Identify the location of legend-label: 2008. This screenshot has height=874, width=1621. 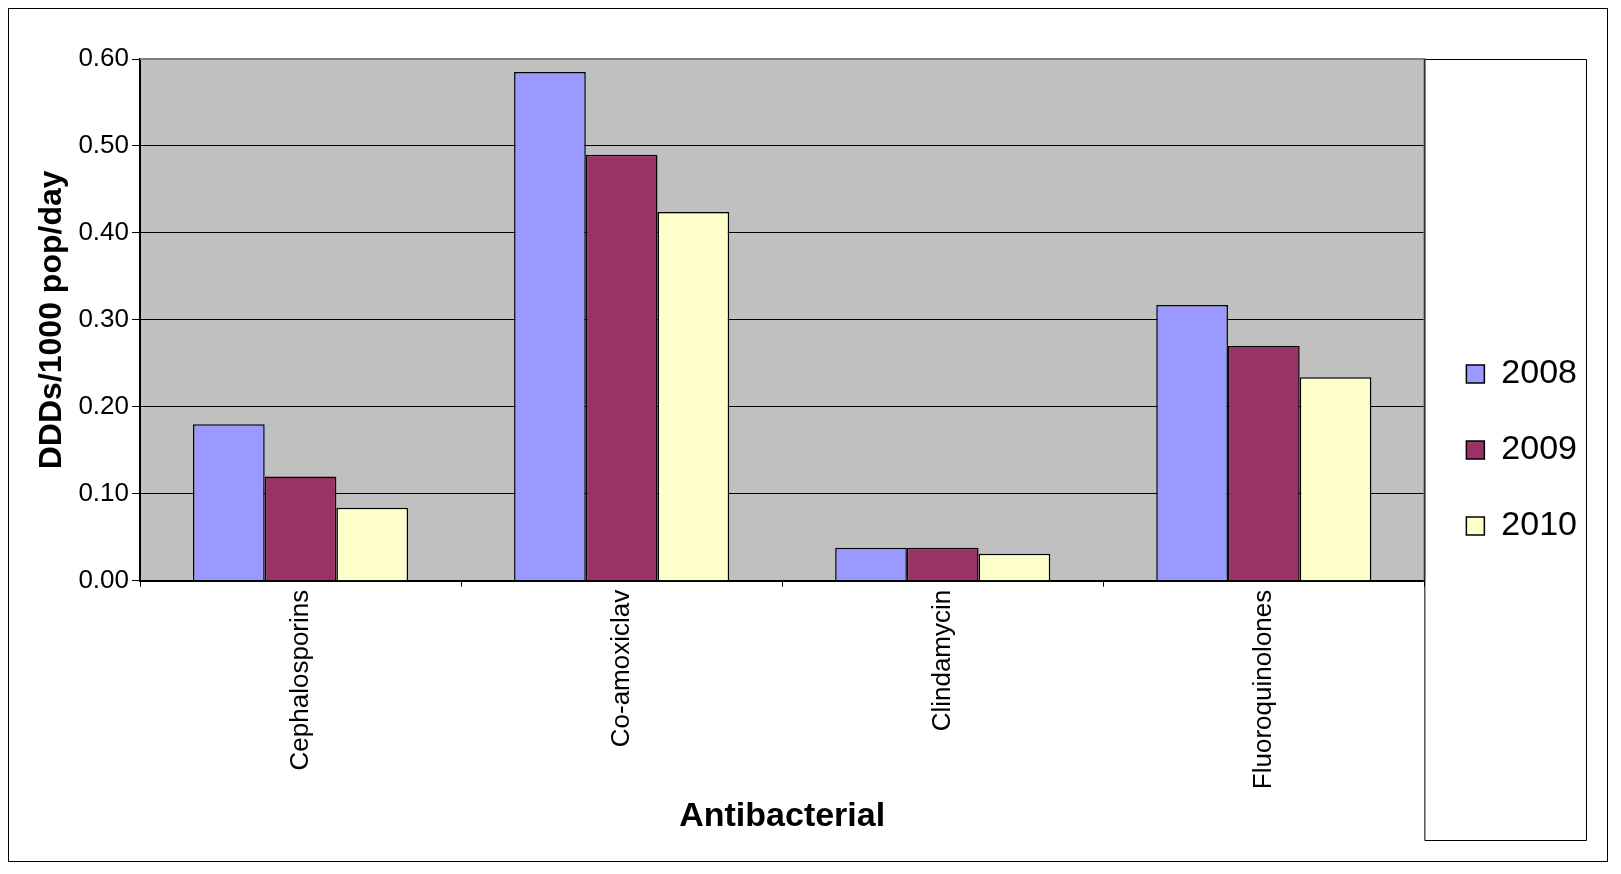
(1539, 371).